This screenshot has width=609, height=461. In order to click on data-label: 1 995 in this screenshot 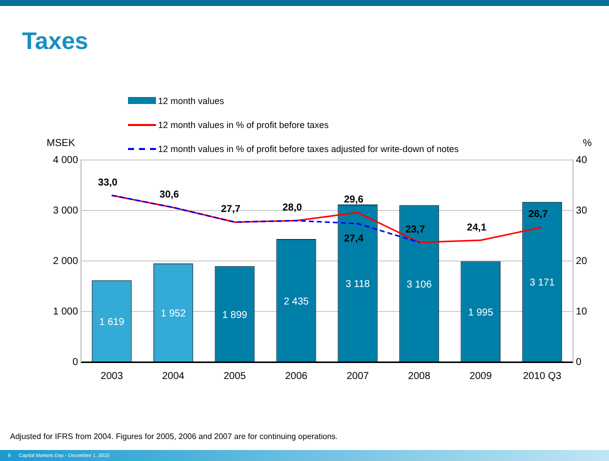, I will do `click(481, 312)`.